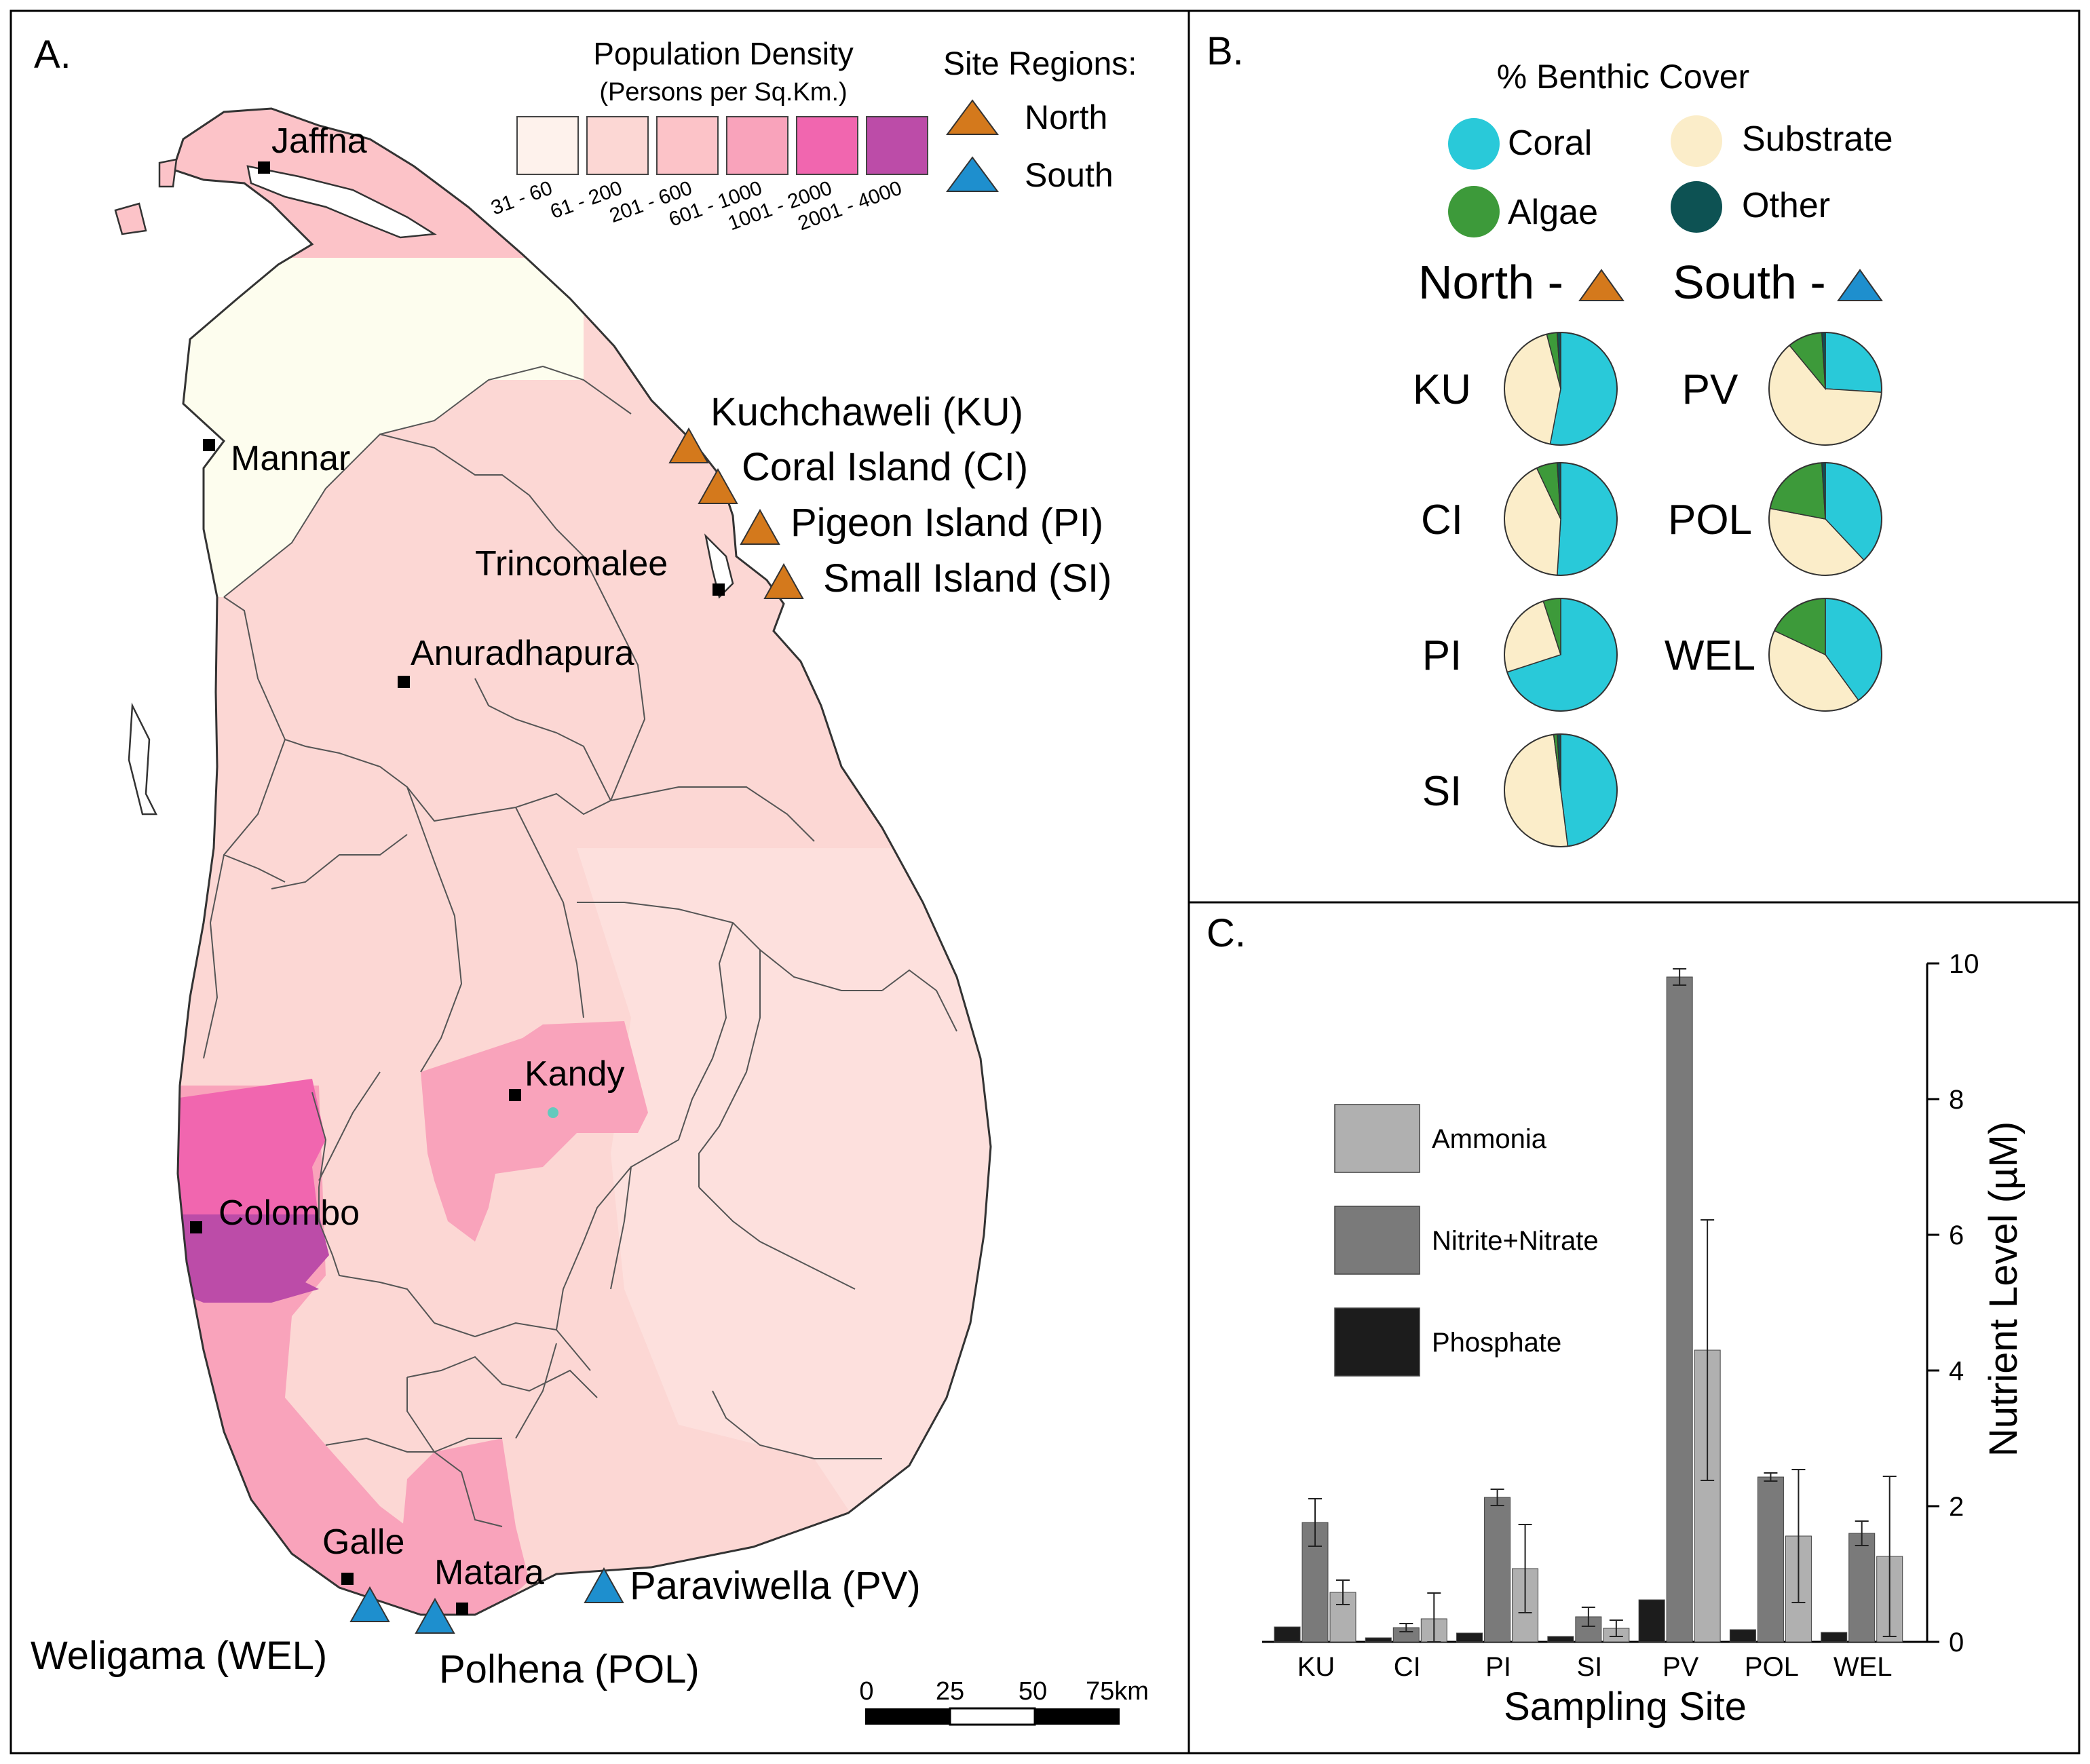 The image size is (2090, 1764). I want to click on bar-pv-phosphate, so click(1651, 1621).